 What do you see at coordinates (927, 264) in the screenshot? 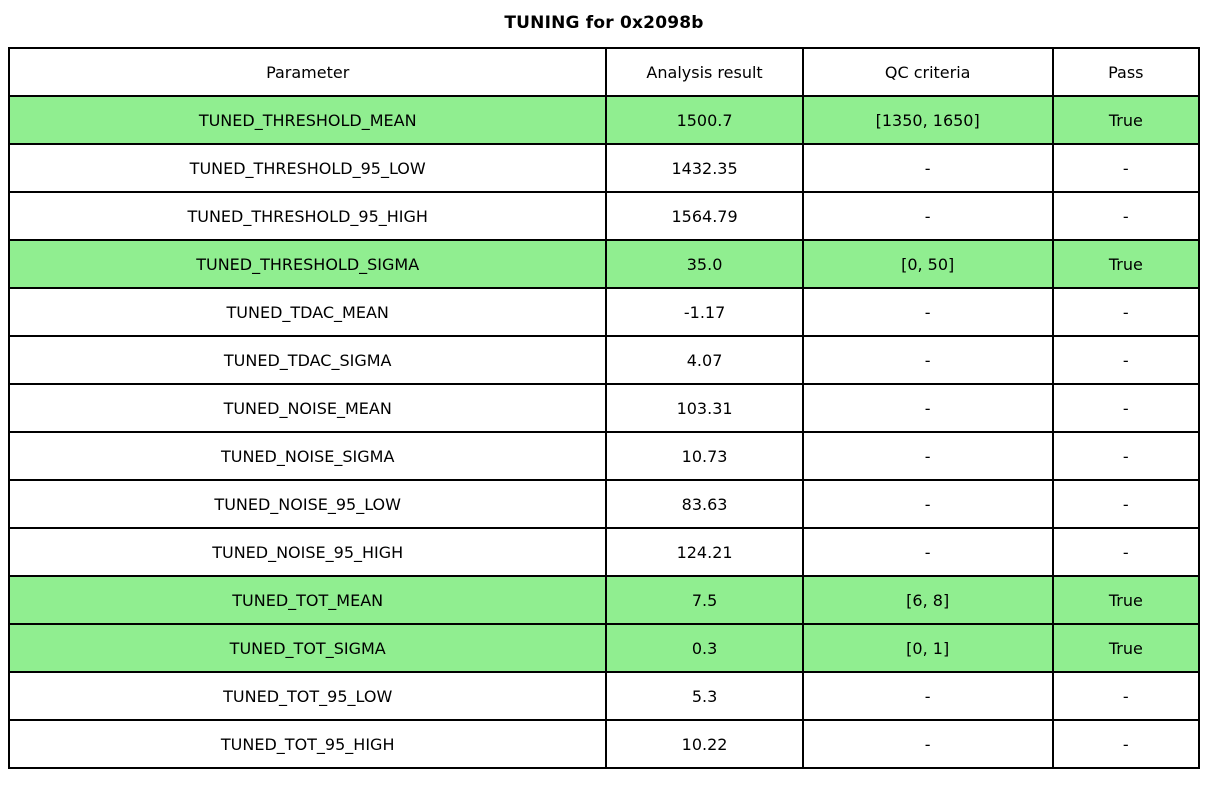
I see `cell-qc-criteria: [0, 50]` at bounding box center [927, 264].